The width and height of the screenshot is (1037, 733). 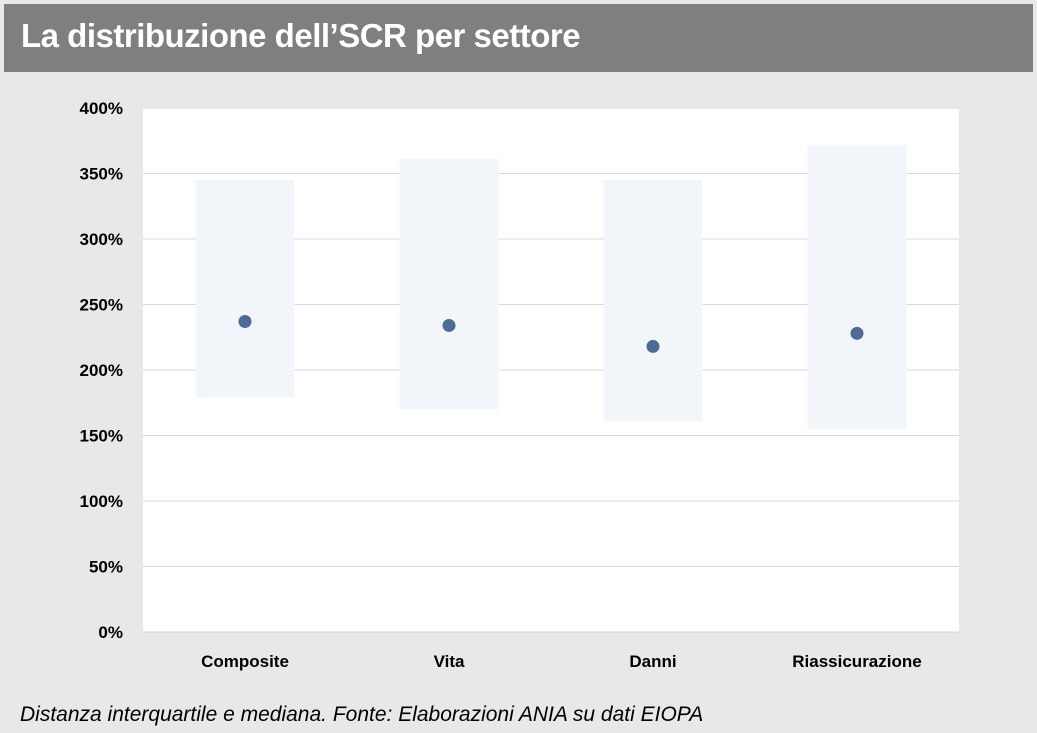 What do you see at coordinates (551, 334) in the screenshot?
I see `median-points` at bounding box center [551, 334].